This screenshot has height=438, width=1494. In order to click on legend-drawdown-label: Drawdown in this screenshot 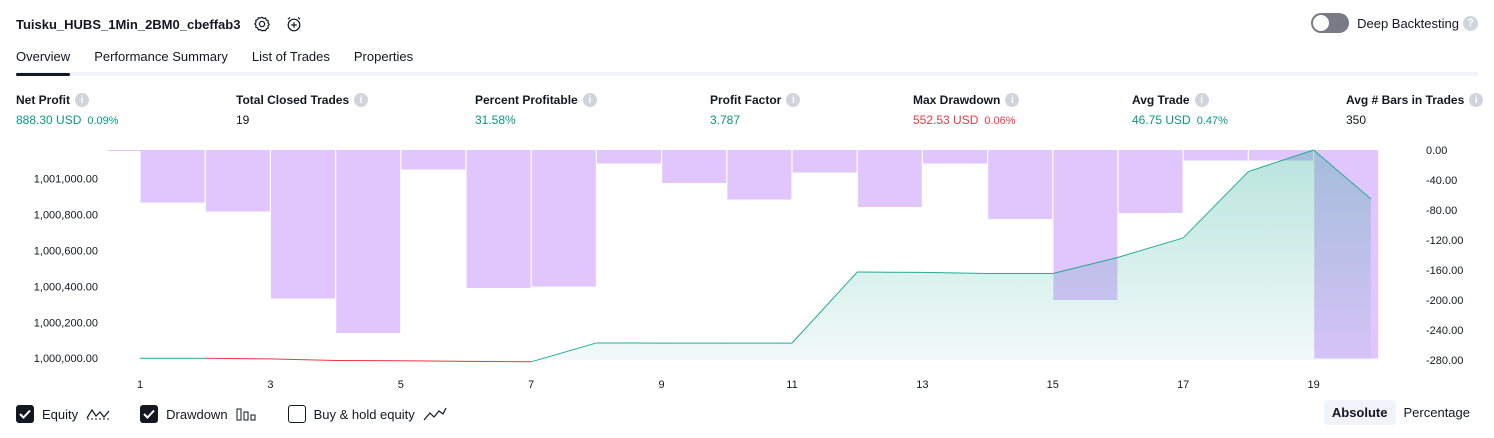, I will do `click(197, 414)`.